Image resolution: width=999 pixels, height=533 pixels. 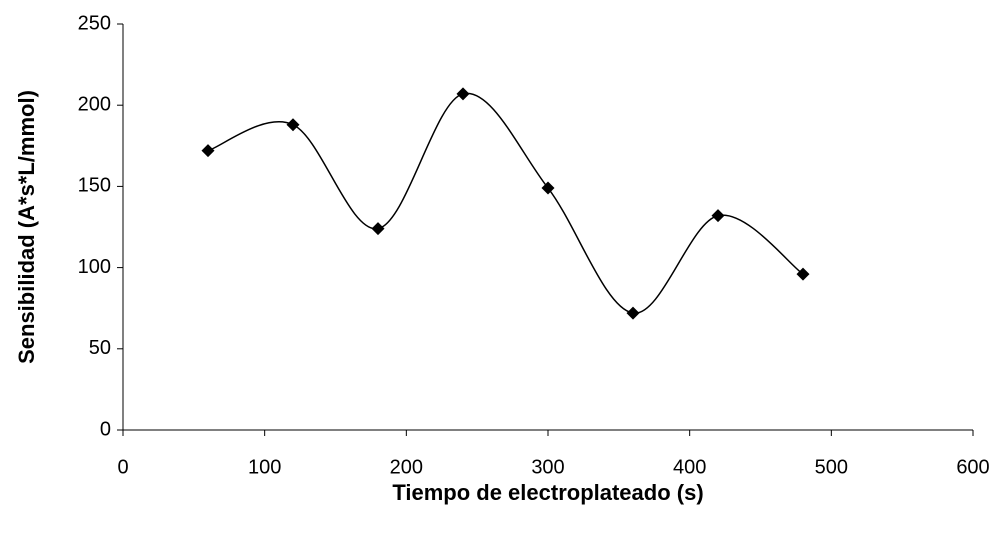 What do you see at coordinates (406, 467) in the screenshot?
I see `x-tick-label: 200` at bounding box center [406, 467].